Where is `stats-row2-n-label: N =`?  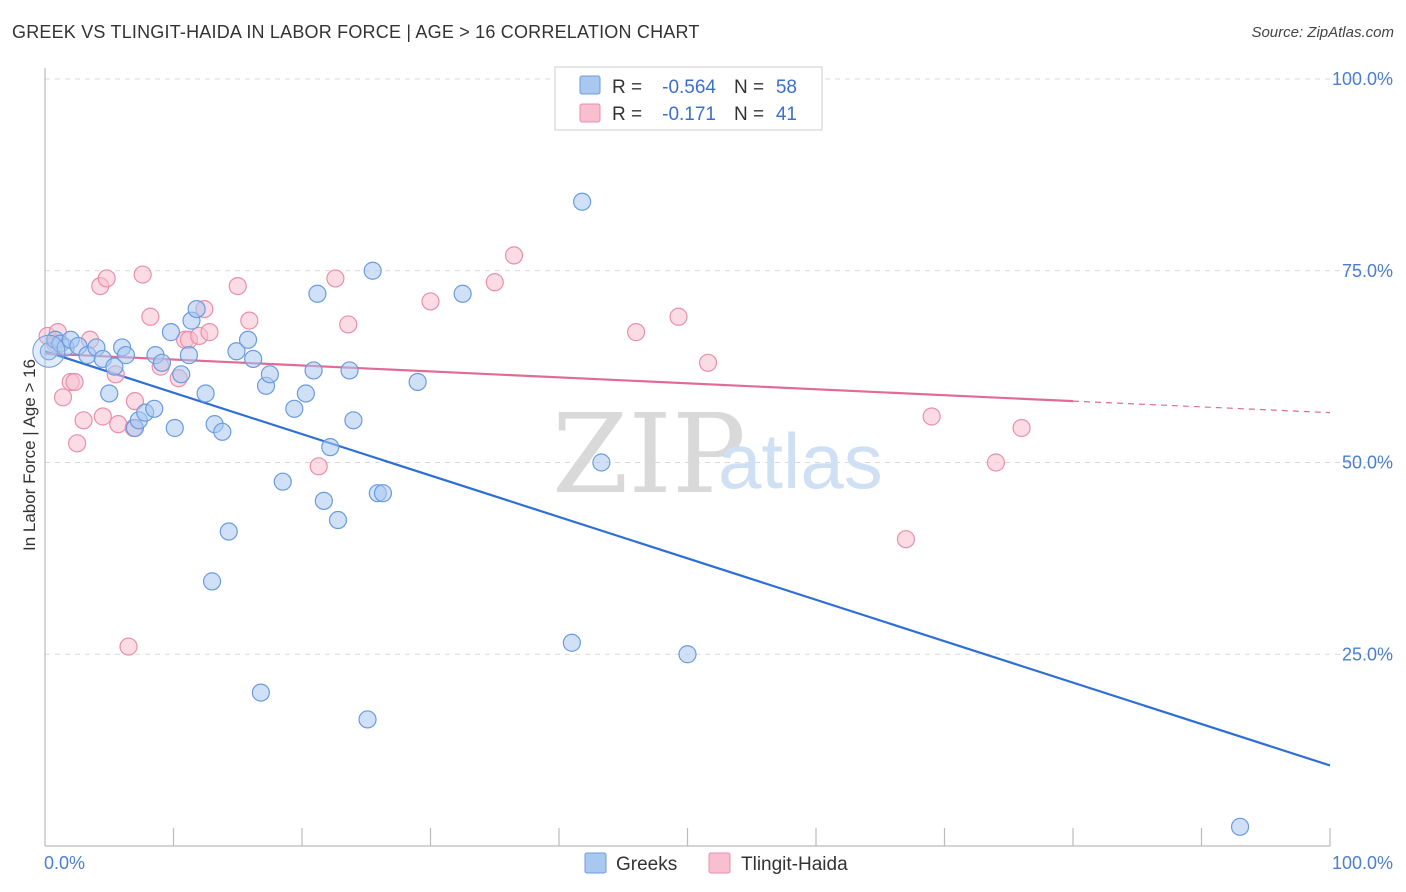 stats-row2-n-label: N = is located at coordinates (749, 114).